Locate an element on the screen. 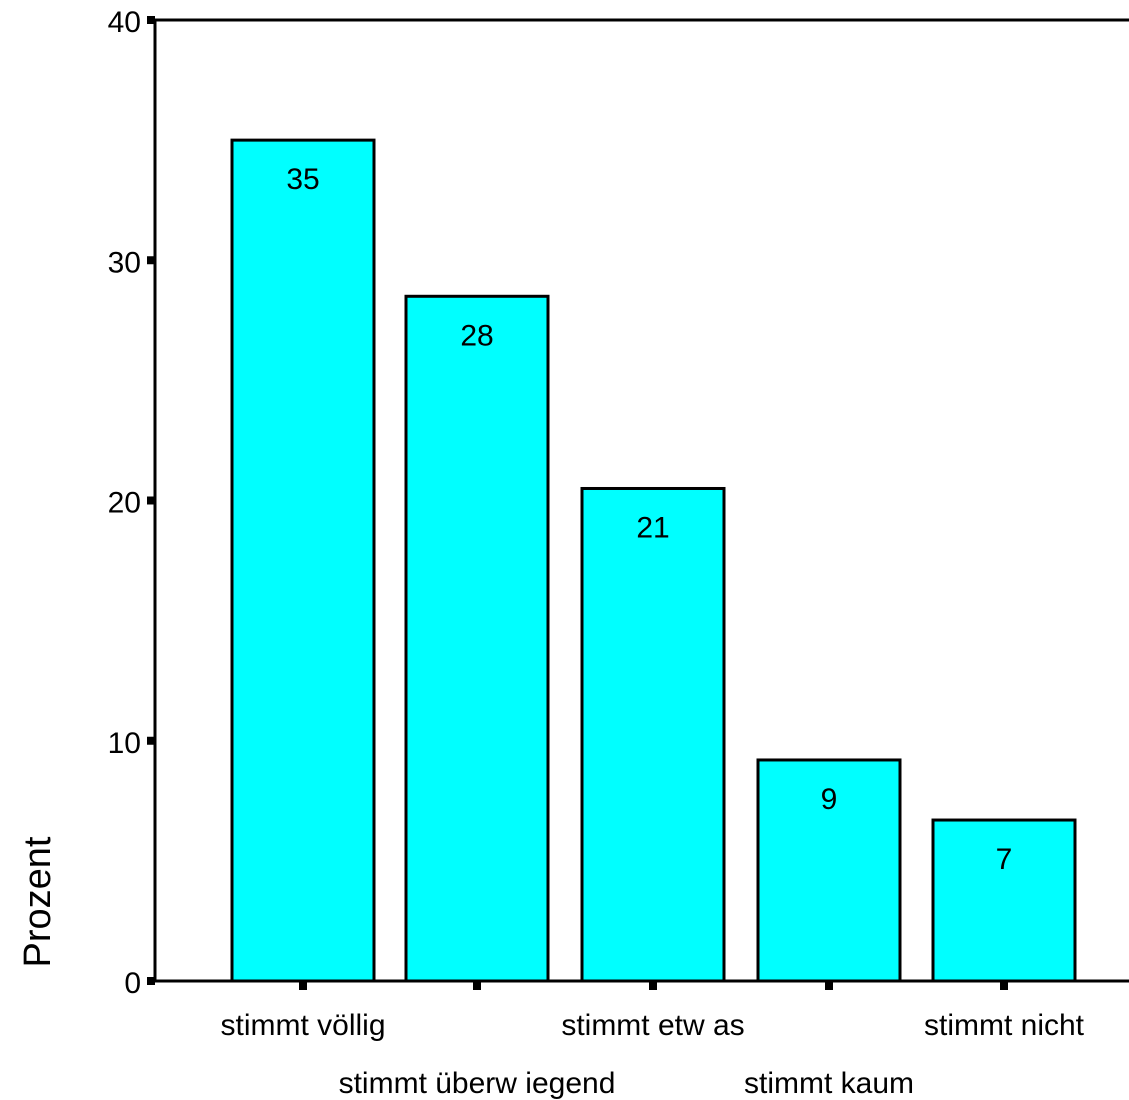 This screenshot has width=1129, height=1100. y-tick-label: 40 is located at coordinates (124, 22).